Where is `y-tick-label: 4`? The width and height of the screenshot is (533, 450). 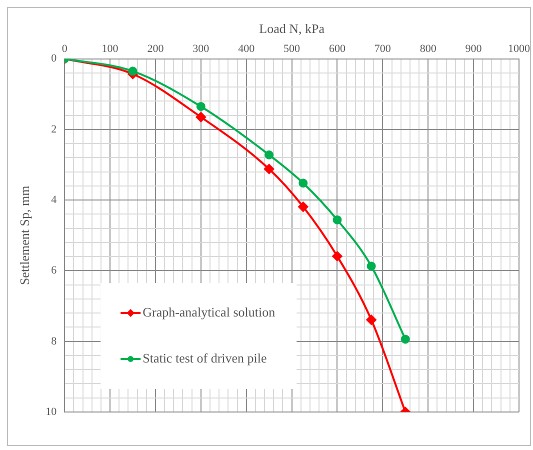 y-tick-label: 4 is located at coordinates (54, 200).